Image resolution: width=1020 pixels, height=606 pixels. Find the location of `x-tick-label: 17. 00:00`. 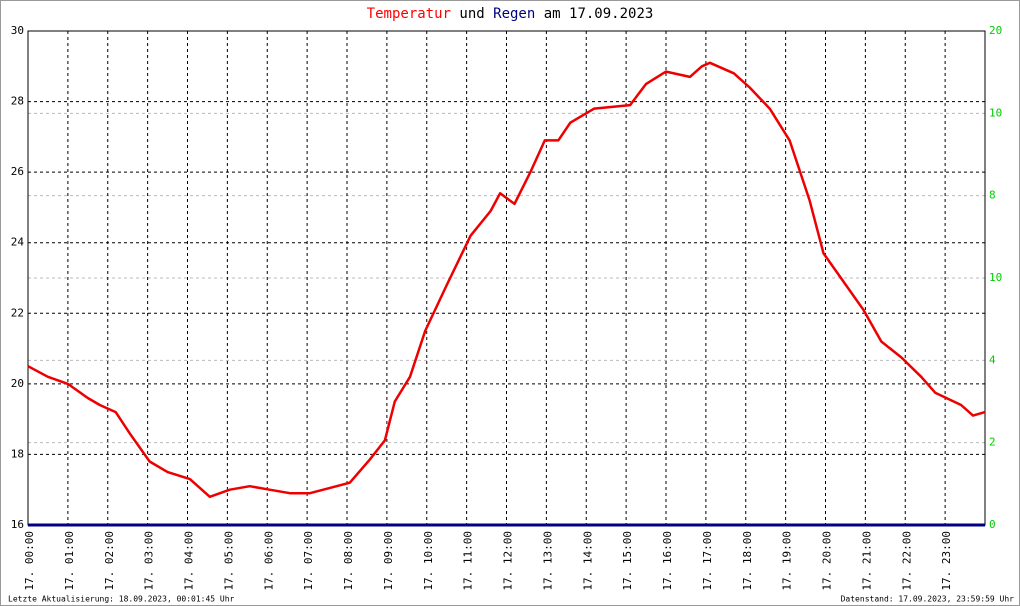

x-tick-label: 17. 00:00 is located at coordinates (29, 561).